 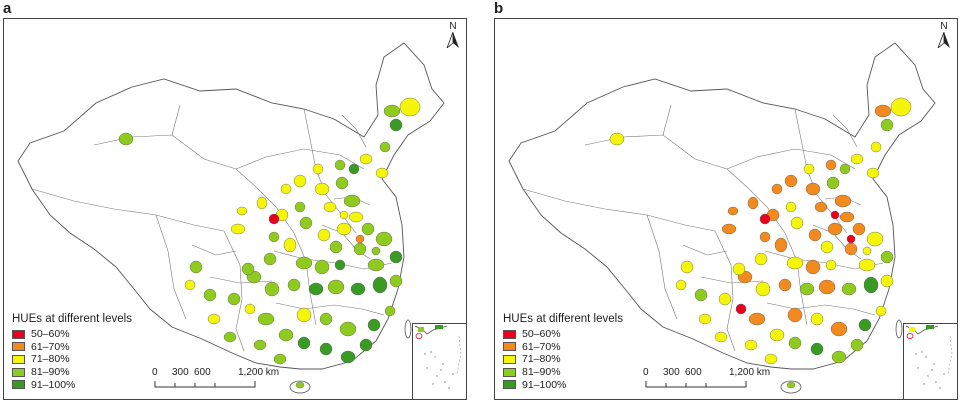 I want to click on scale-tick: 600, so click(x=693, y=372).